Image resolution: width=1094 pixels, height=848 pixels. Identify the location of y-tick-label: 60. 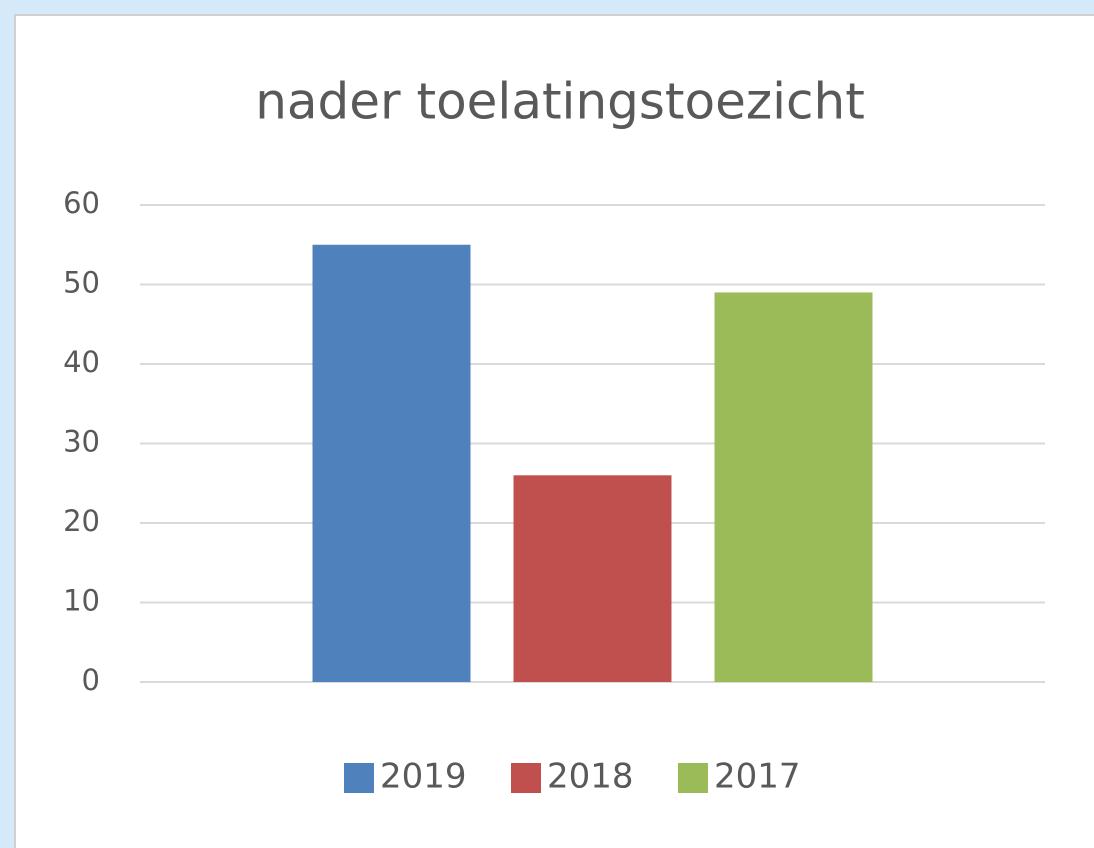
(81, 203).